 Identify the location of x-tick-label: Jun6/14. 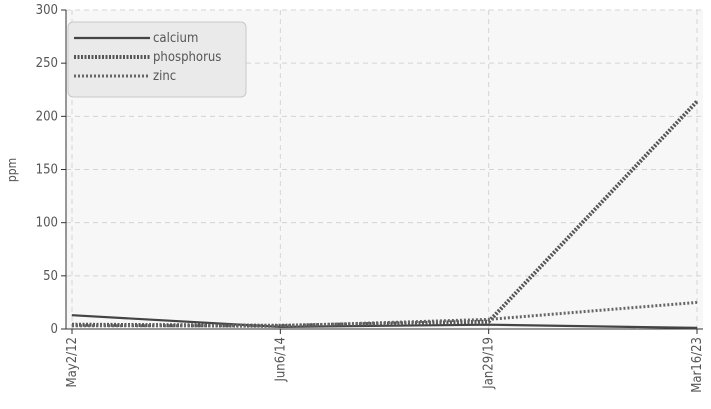
(280, 360).